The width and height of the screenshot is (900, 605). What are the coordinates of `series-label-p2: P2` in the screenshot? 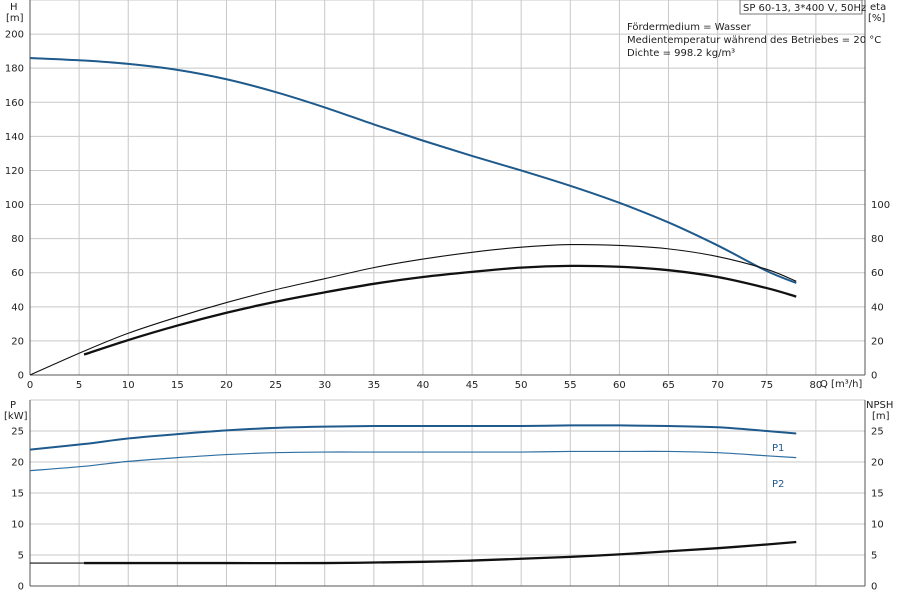 It's located at (778, 484).